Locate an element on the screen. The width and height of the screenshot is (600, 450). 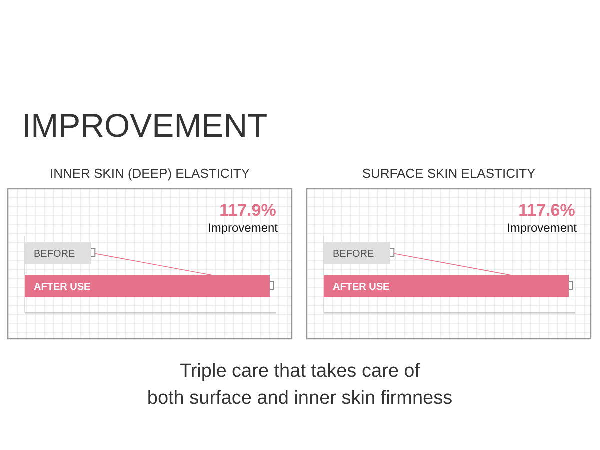
text: Triple care that takes care of both surface and inner skin firmness is located at coordinates (300, 385).